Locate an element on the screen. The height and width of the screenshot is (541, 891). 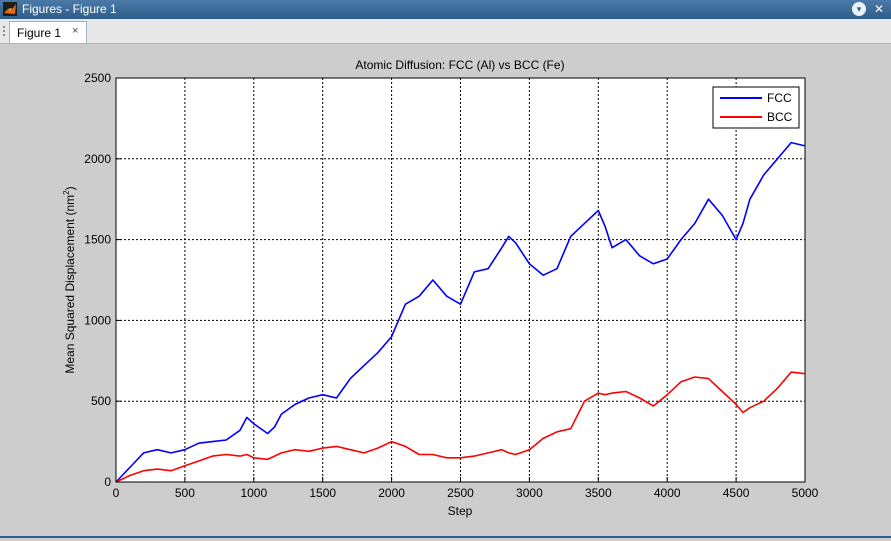
y-axis-label-text: Mean Squared Displacement (nm is located at coordinates (70, 284).